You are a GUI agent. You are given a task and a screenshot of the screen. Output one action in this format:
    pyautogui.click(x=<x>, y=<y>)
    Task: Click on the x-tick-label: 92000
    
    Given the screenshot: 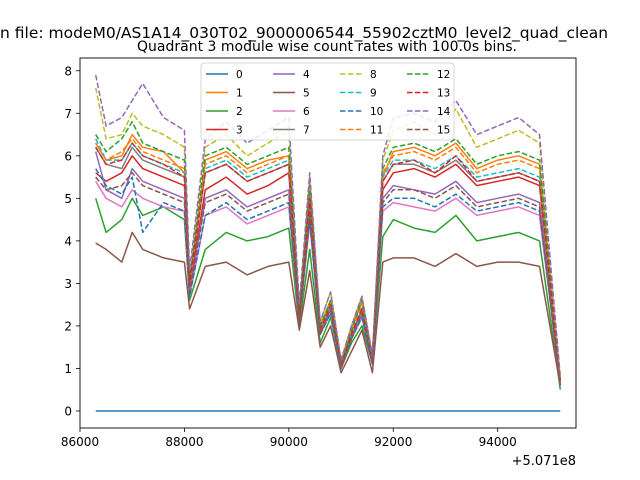 What is the action you would take?
    pyautogui.click(x=393, y=442)
    